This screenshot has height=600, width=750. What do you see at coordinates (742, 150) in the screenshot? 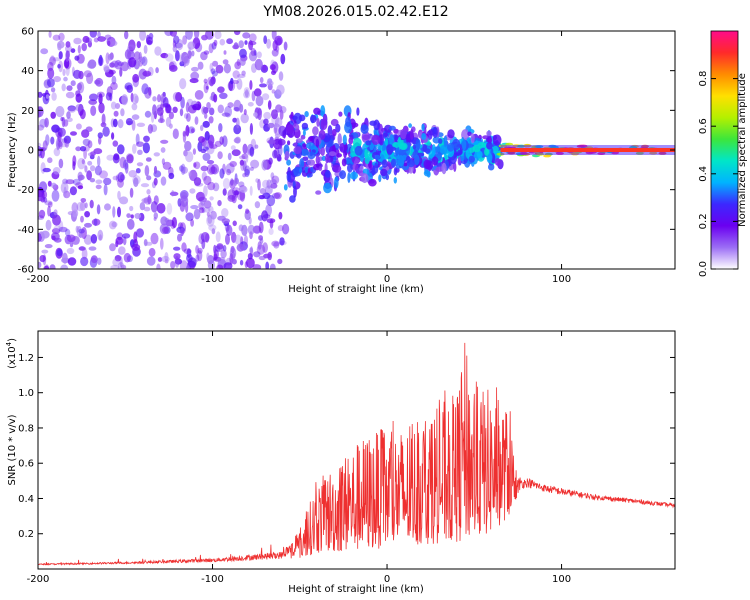
I see `colorbar-label: Normalized spectral amplitude` at bounding box center [742, 150].